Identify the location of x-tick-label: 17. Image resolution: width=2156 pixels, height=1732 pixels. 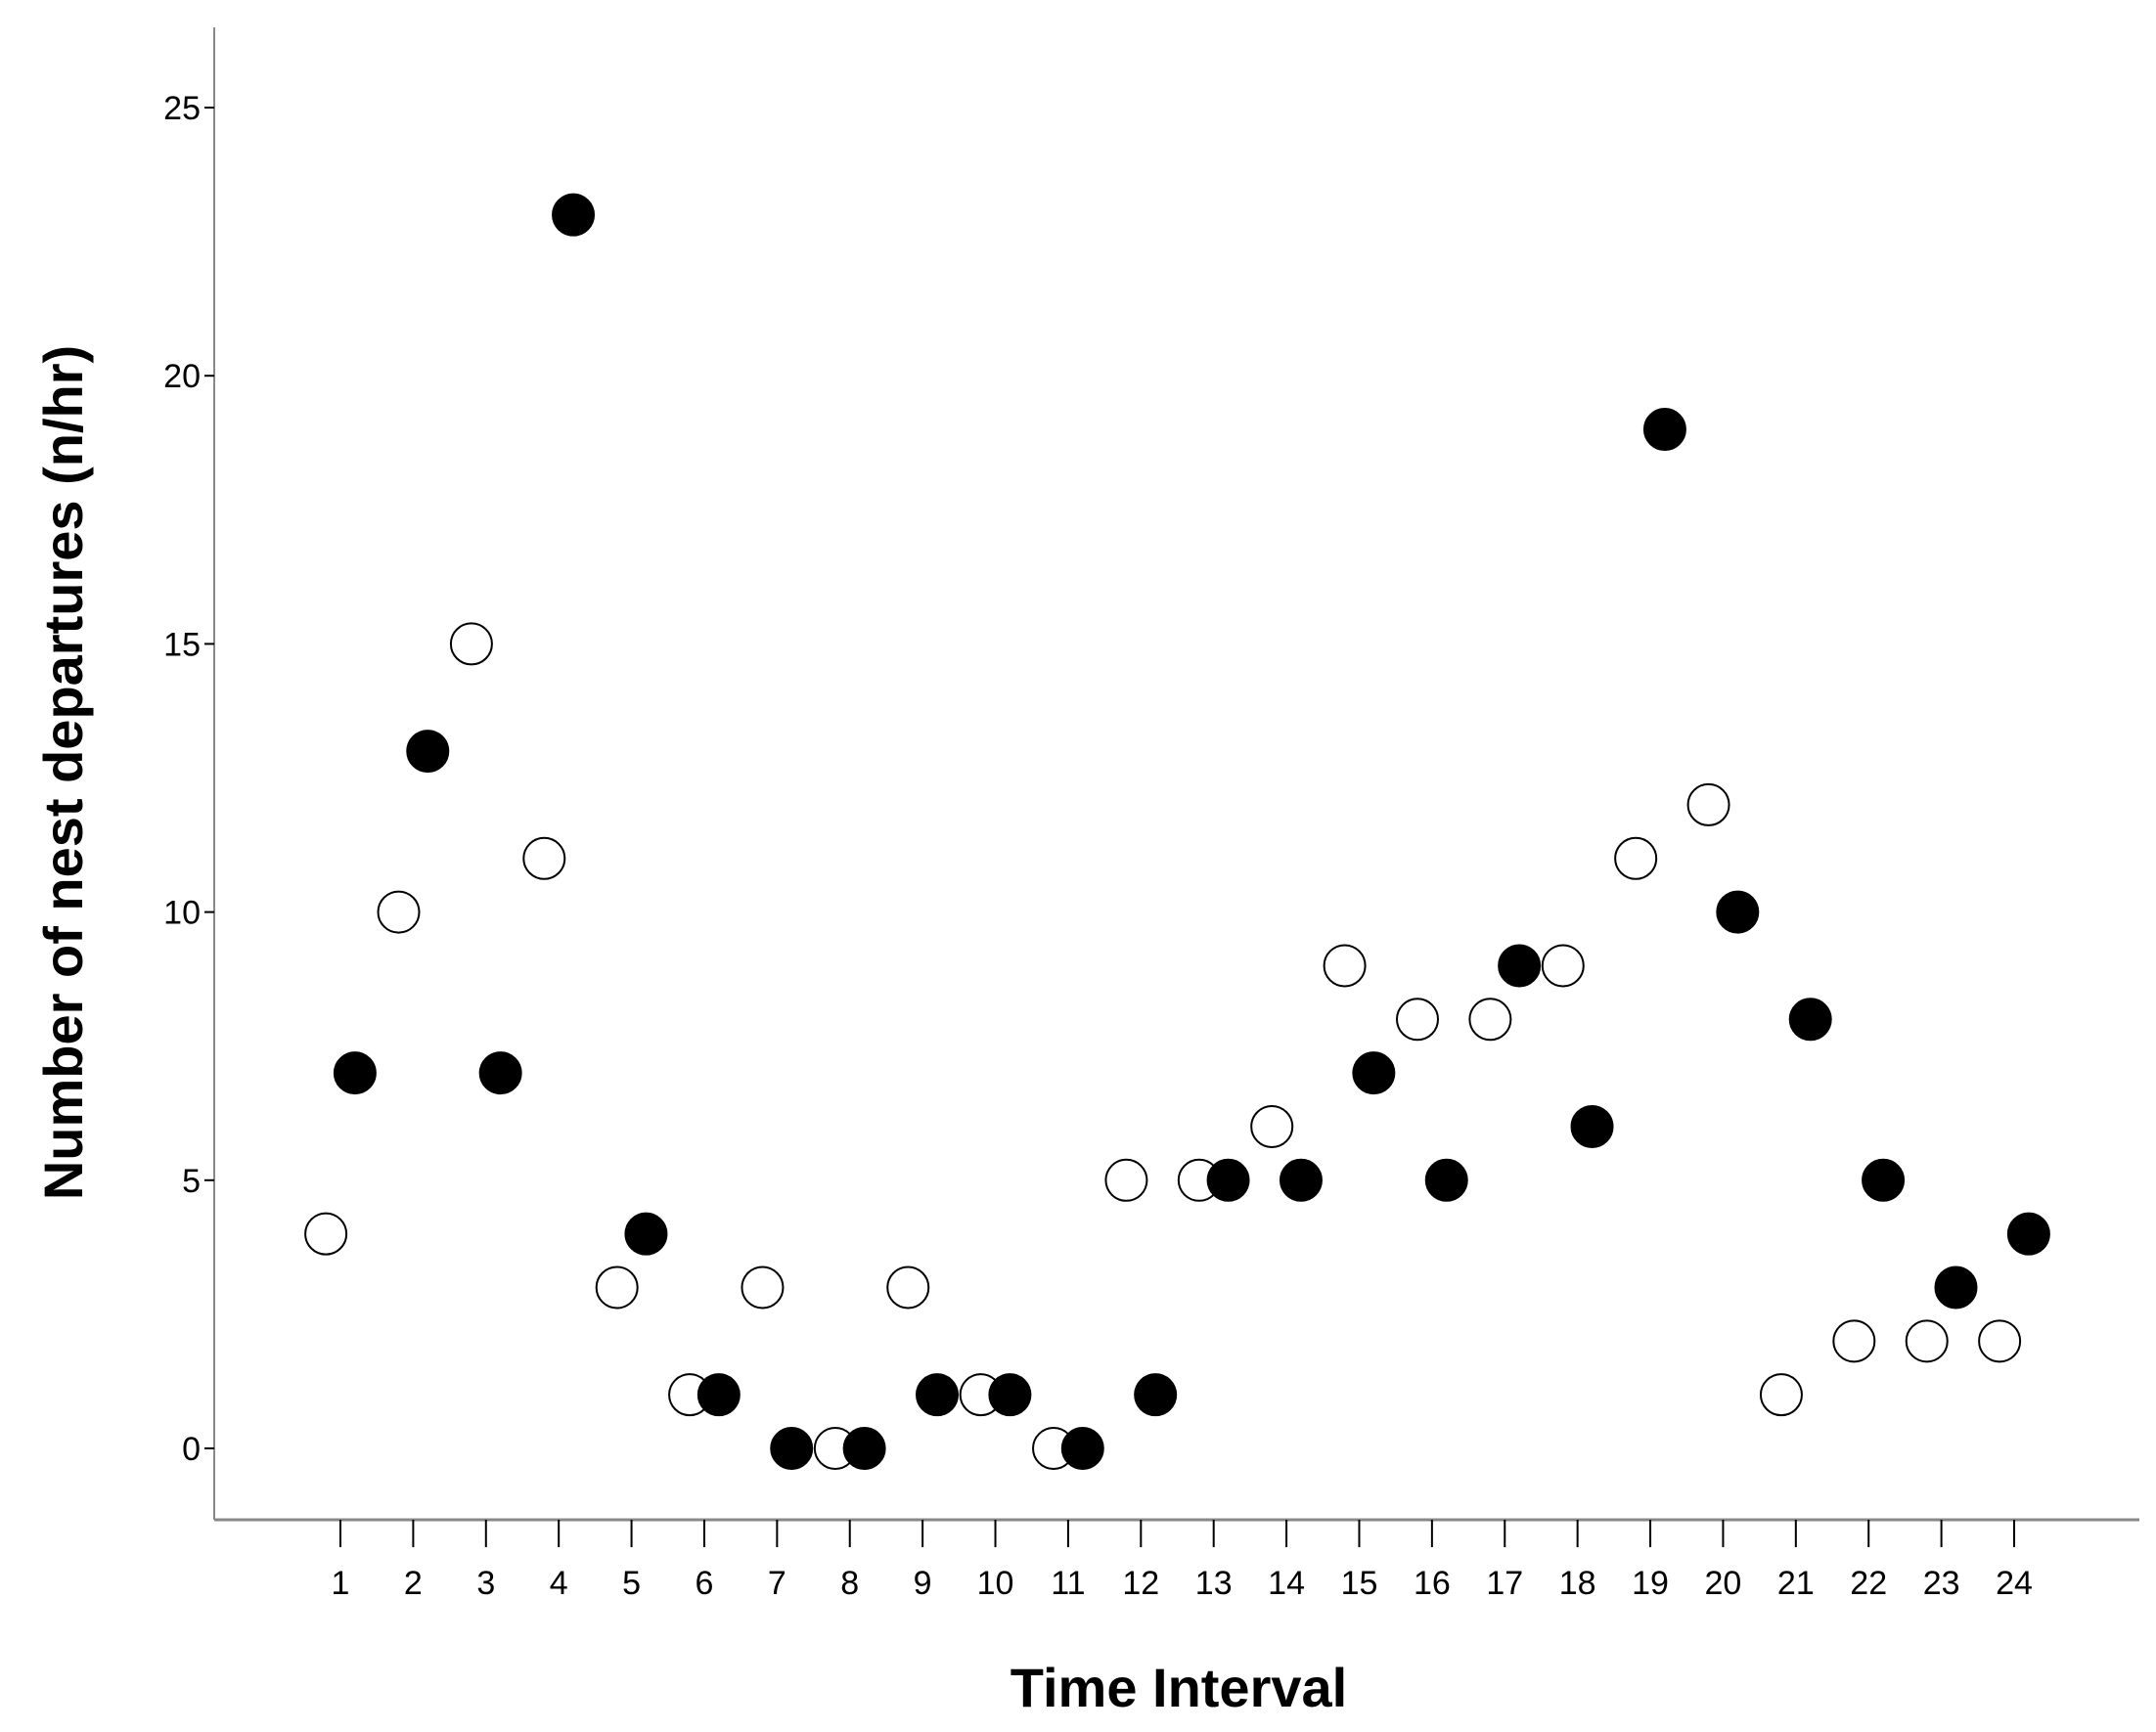
(1504, 1583).